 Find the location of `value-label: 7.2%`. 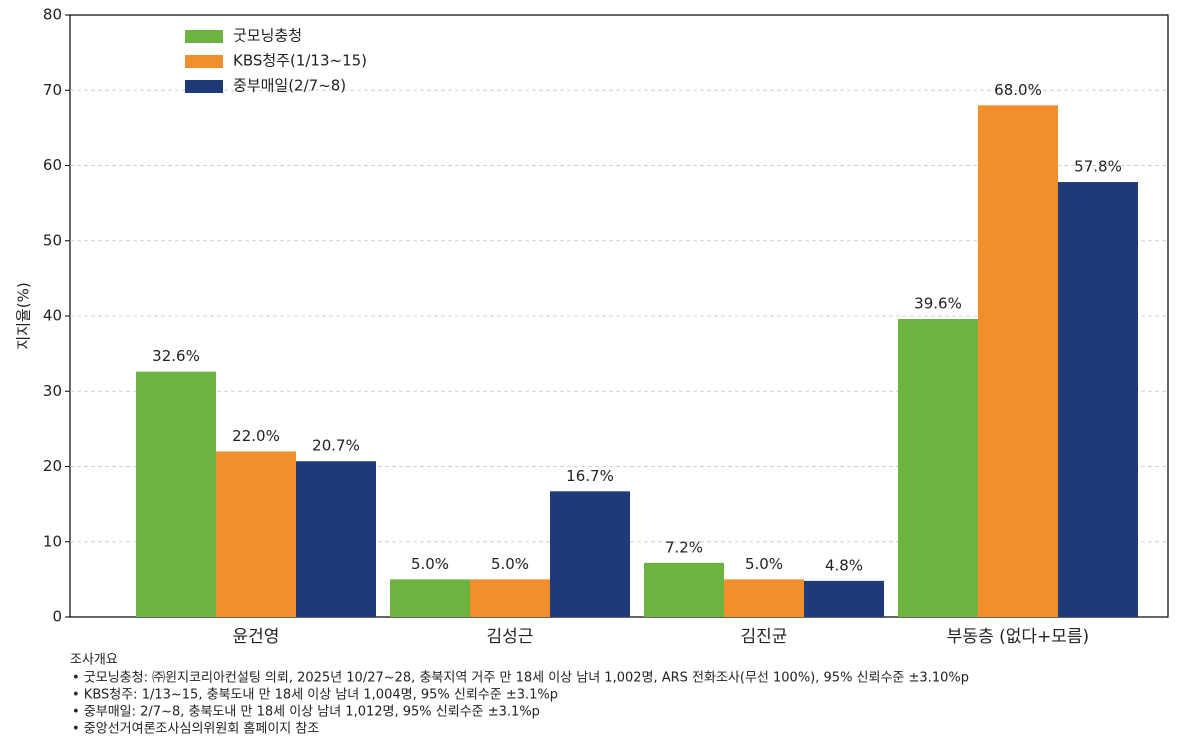

value-label: 7.2% is located at coordinates (684, 547).